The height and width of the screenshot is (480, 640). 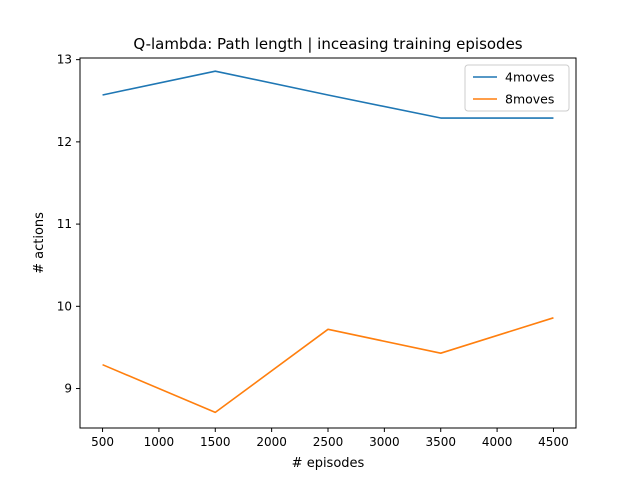 What do you see at coordinates (64, 142) in the screenshot?
I see `y-tick-label: 12` at bounding box center [64, 142].